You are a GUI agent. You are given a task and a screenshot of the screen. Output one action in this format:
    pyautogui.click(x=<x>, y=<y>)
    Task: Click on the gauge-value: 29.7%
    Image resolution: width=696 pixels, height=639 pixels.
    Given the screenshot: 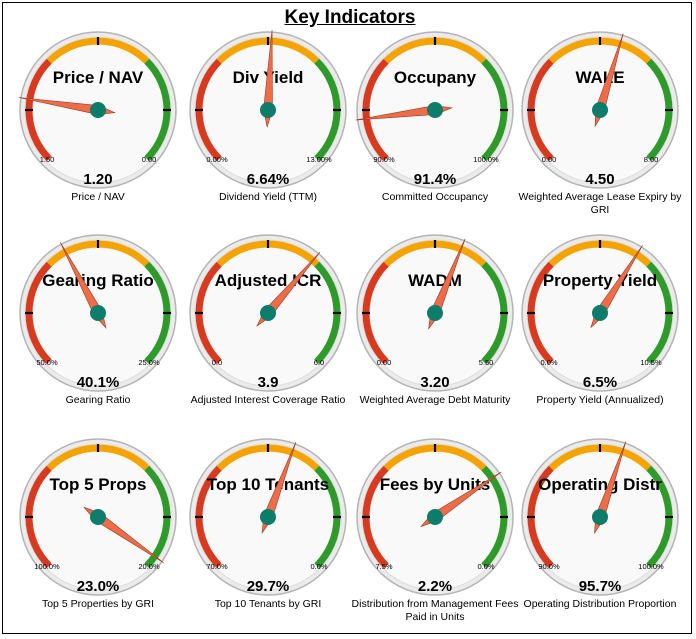 What is the action you would take?
    pyautogui.click(x=268, y=586)
    